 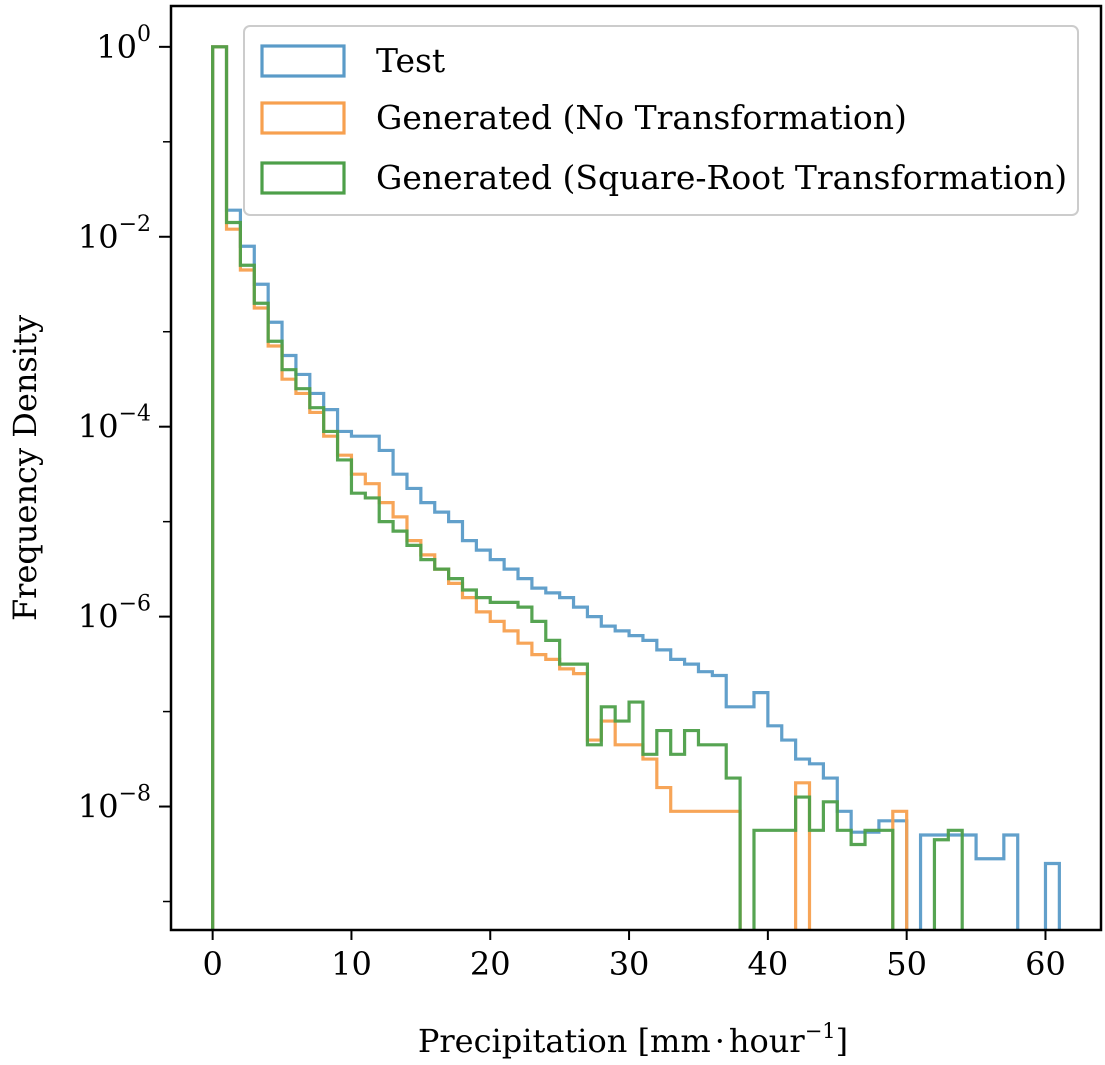 What do you see at coordinates (114, 804) in the screenshot?
I see `y-tick-label: 10⁻⁸` at bounding box center [114, 804].